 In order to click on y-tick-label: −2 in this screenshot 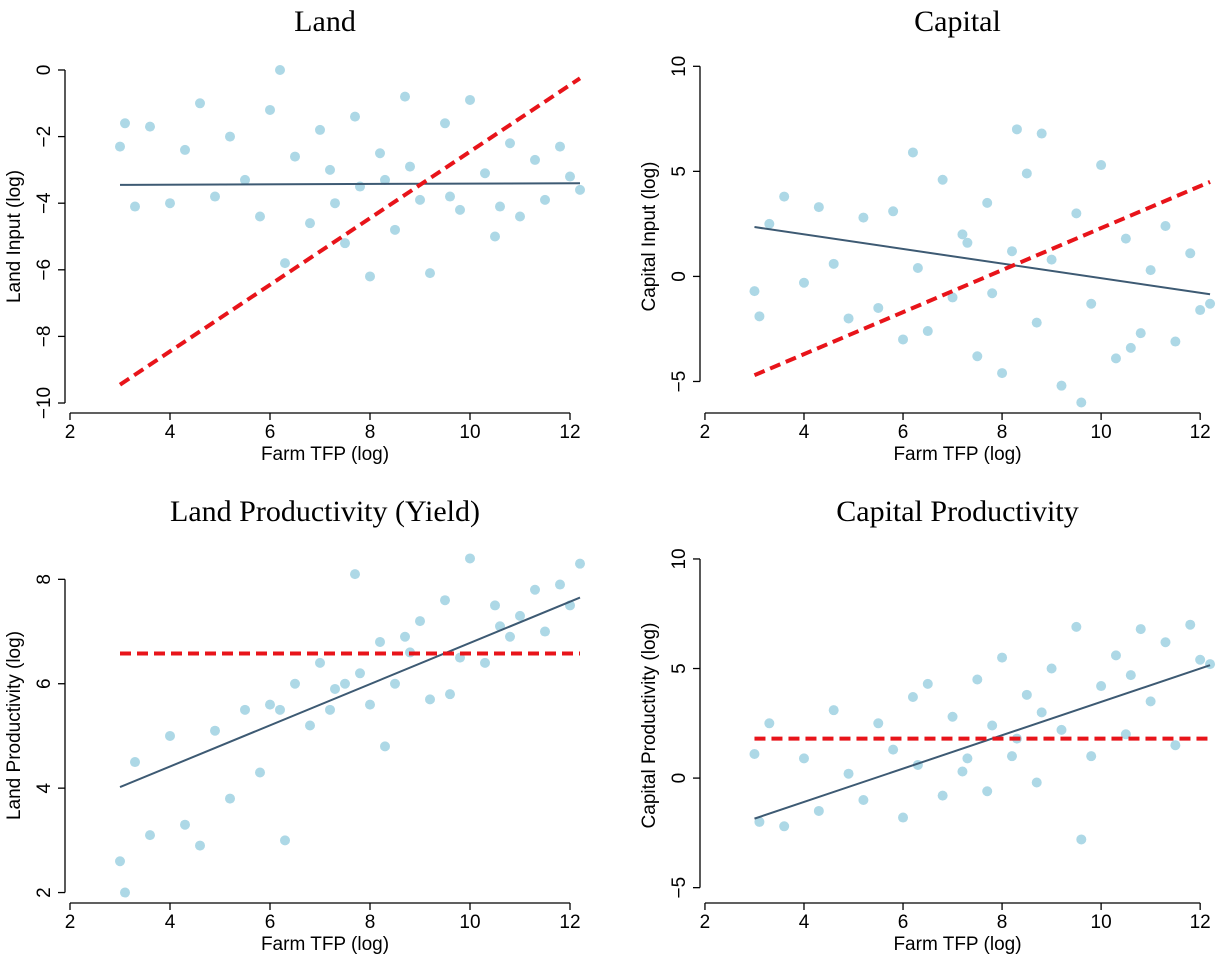, I will do `click(44, 137)`.